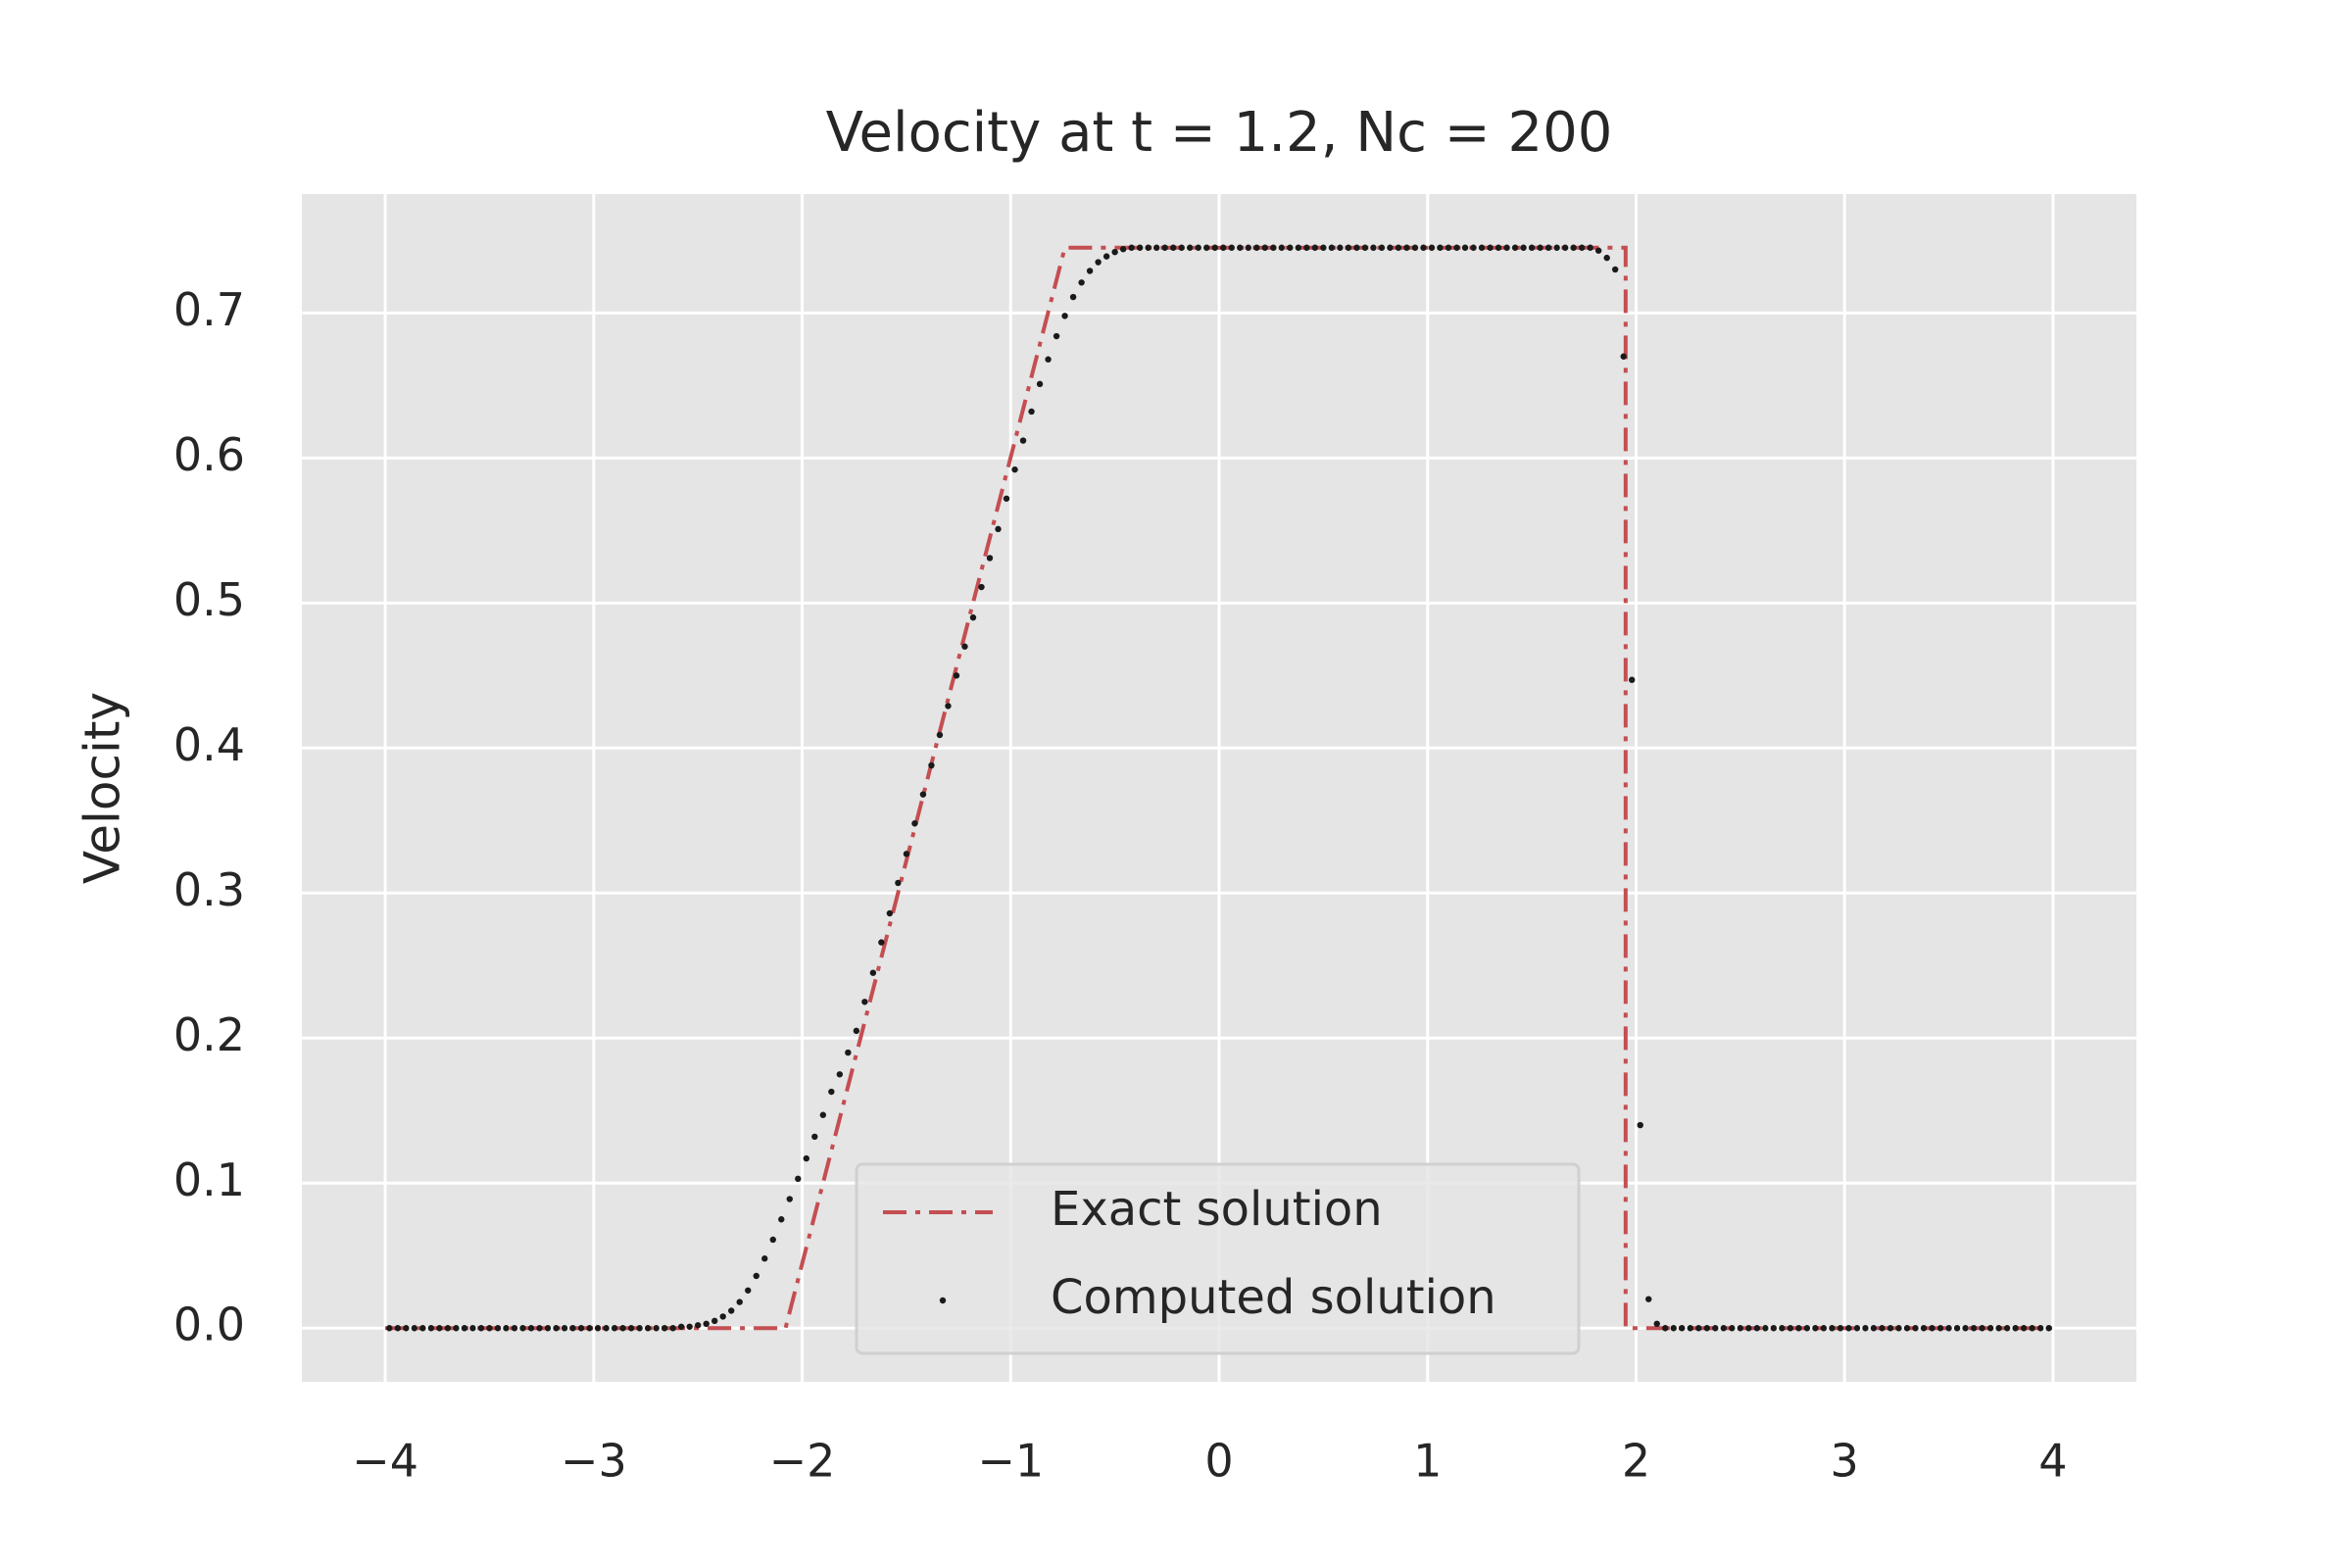 This screenshot has width=2352, height=1568. I want to click on y-tick-label: 0.5, so click(209, 599).